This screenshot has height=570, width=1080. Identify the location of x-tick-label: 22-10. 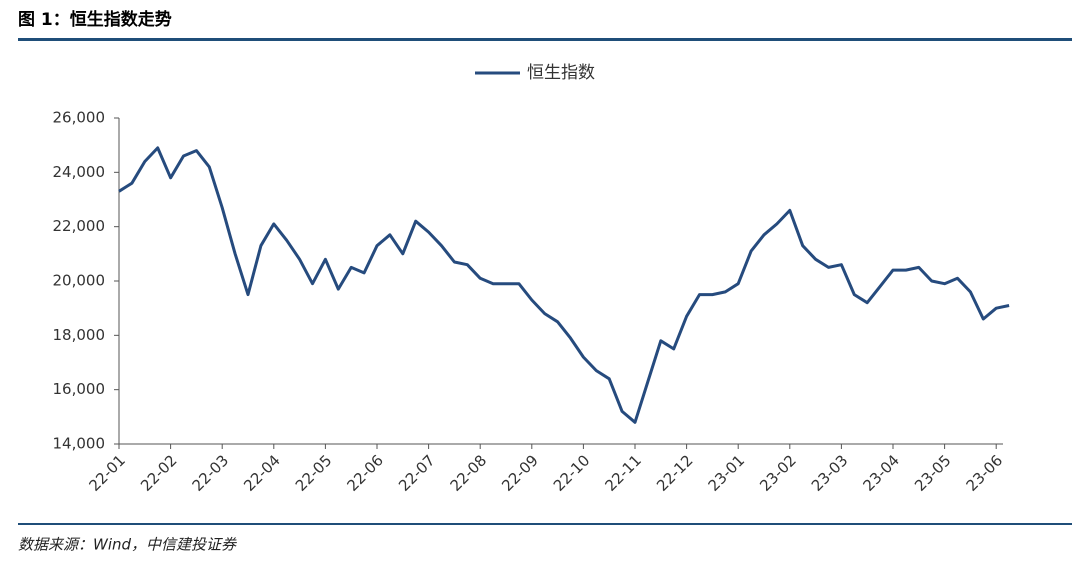
(572, 473).